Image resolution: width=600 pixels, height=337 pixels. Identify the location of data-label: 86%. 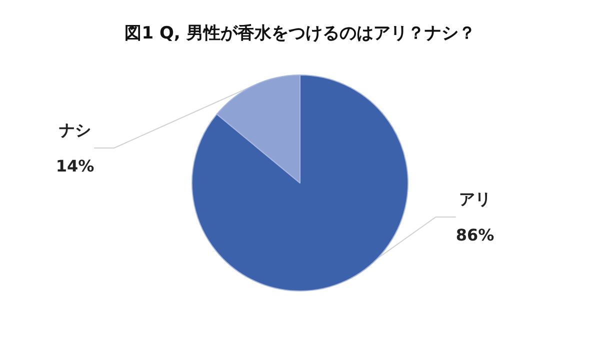
(475, 235).